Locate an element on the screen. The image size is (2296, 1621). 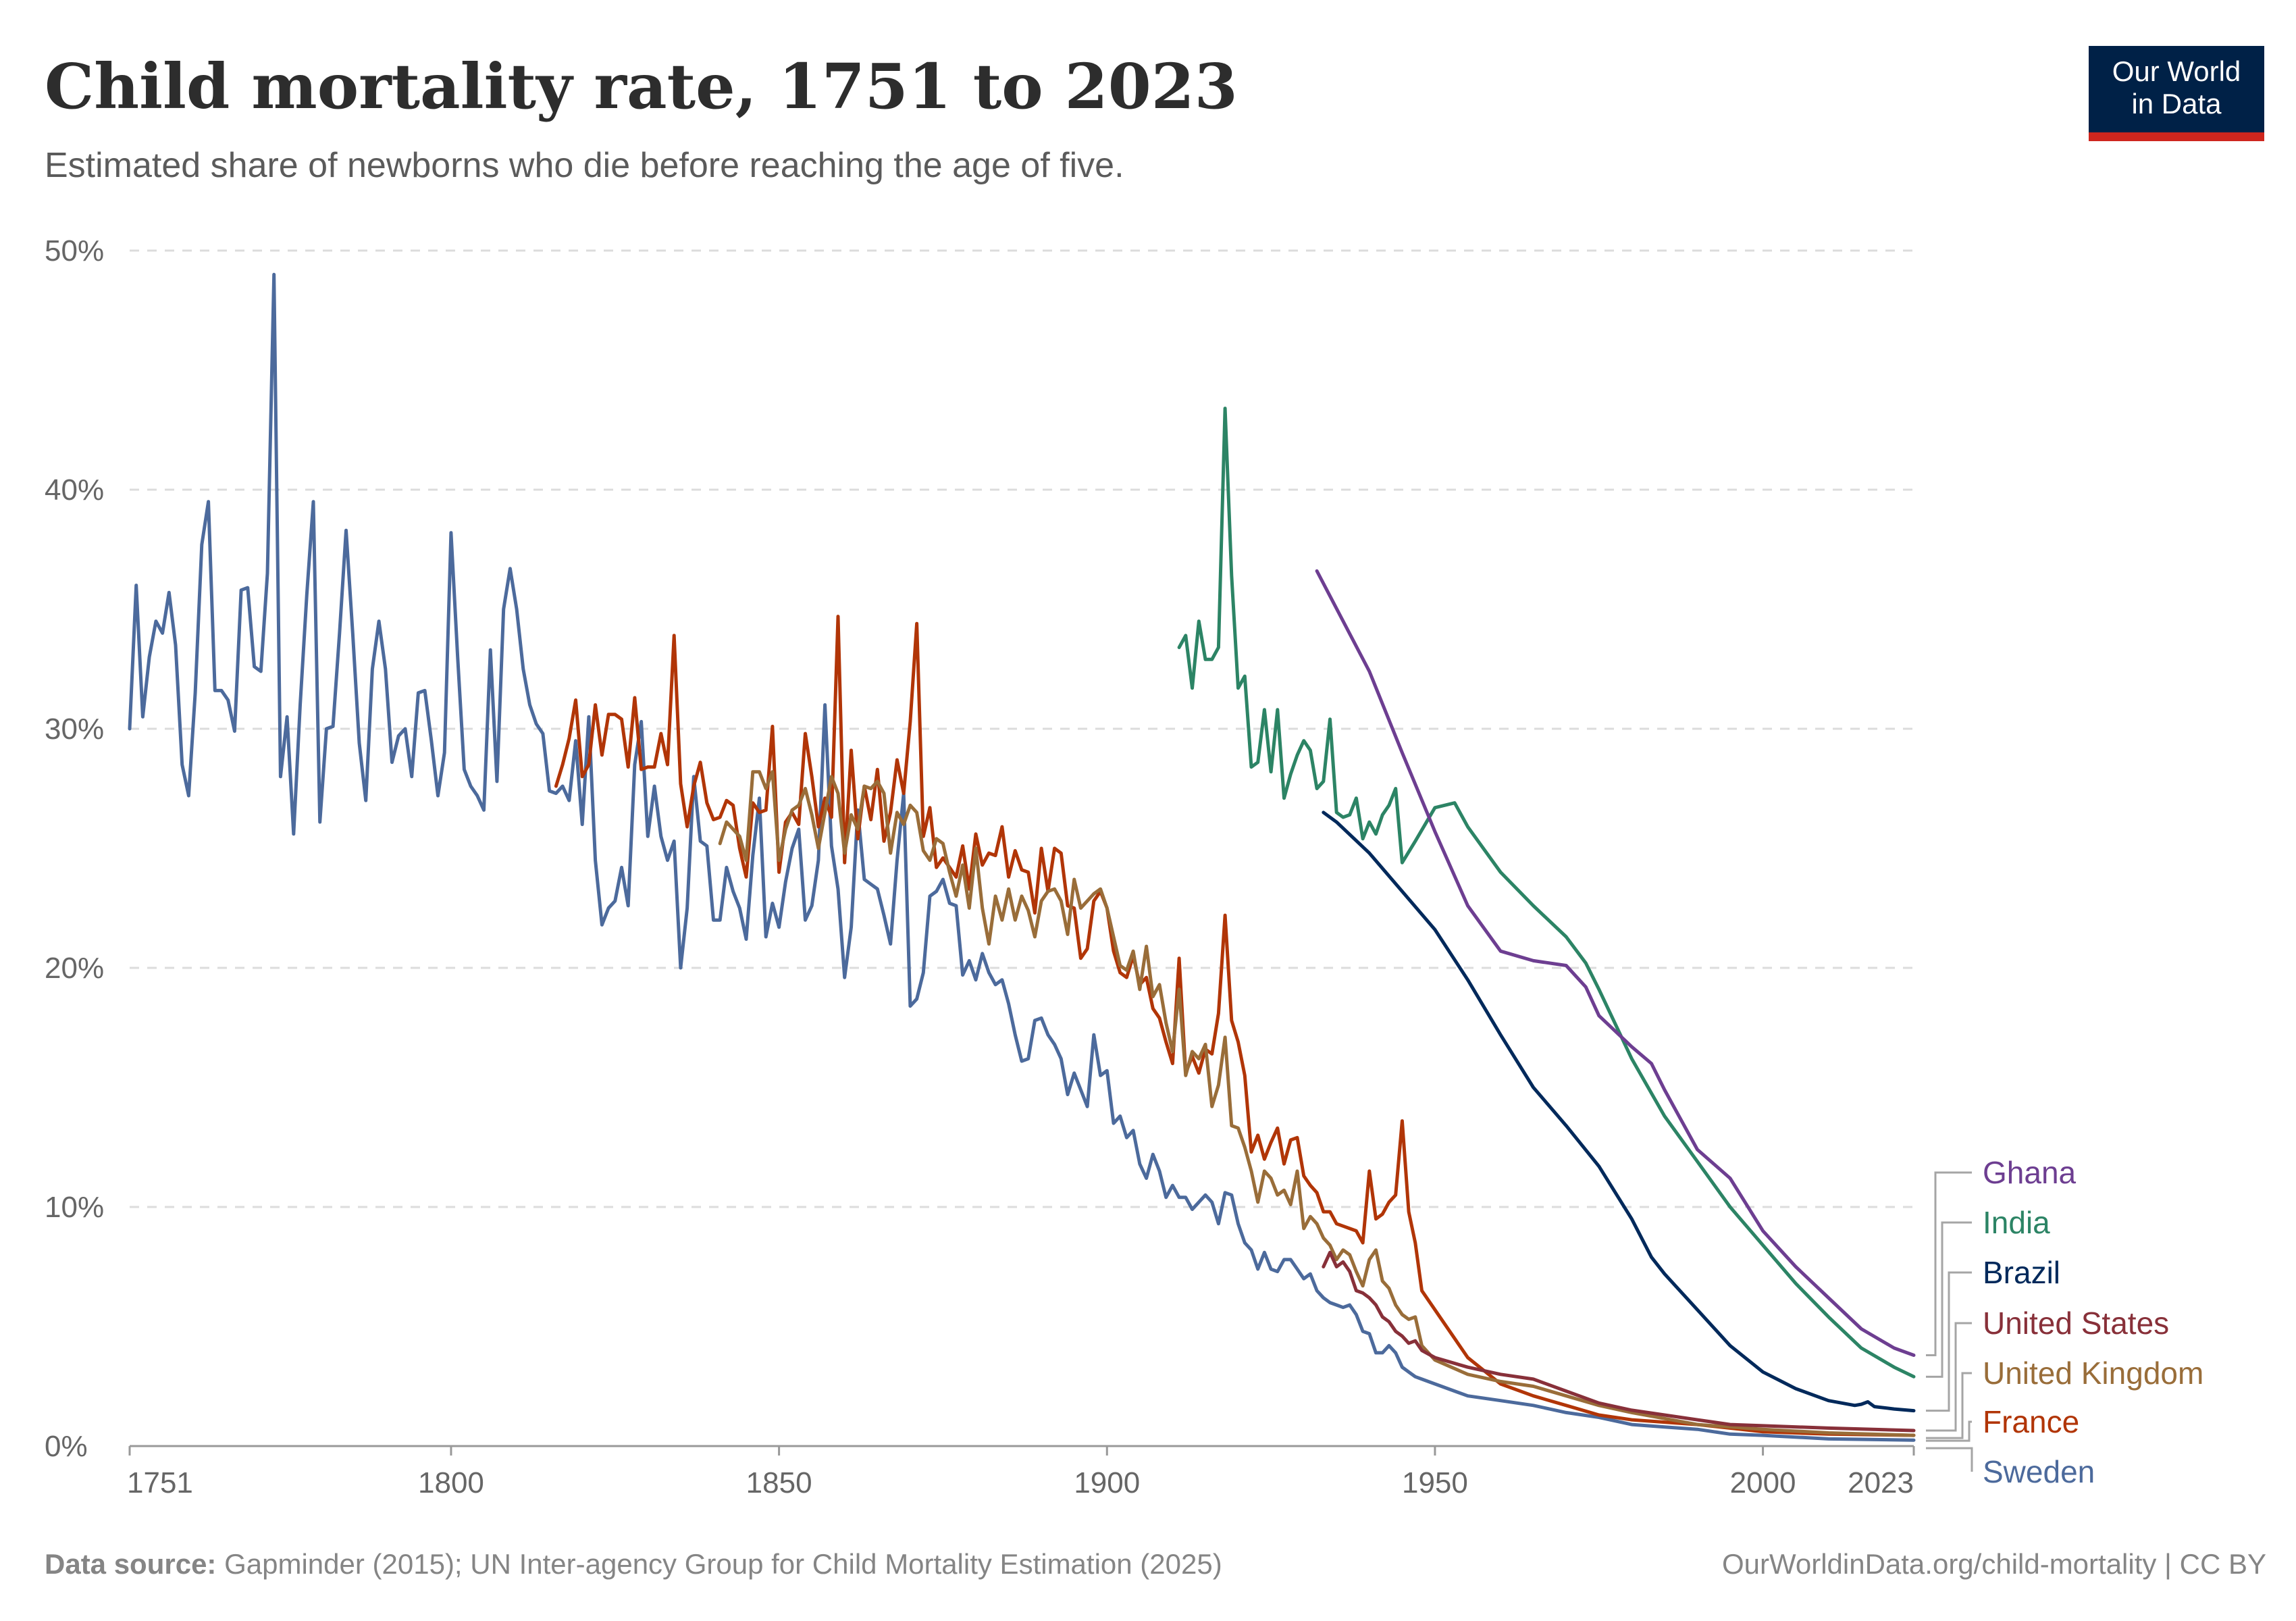
chart-title: Child mortality rate, 1751 to 2023 is located at coordinates (641, 86).